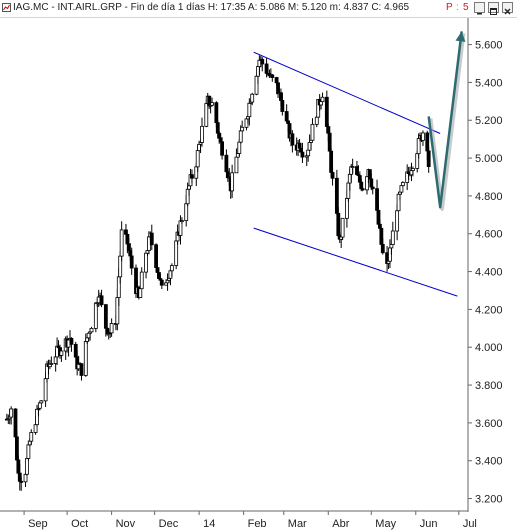  I want to click on y-tick-label: 4.600, so click(489, 235).